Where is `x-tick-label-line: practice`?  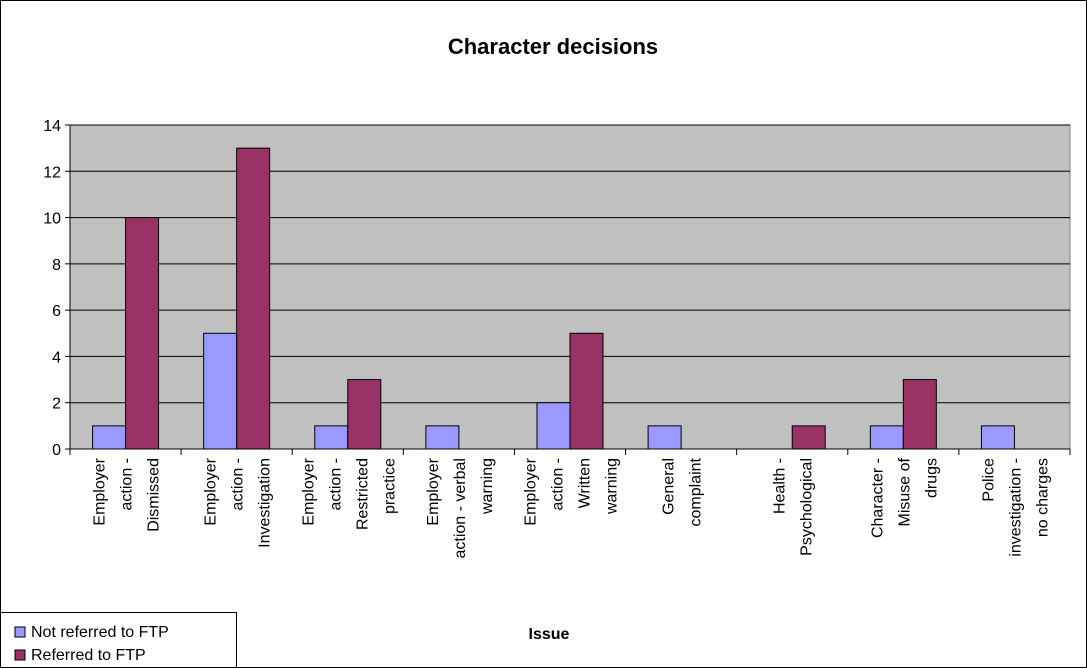
x-tick-label-line: practice is located at coordinates (389, 486).